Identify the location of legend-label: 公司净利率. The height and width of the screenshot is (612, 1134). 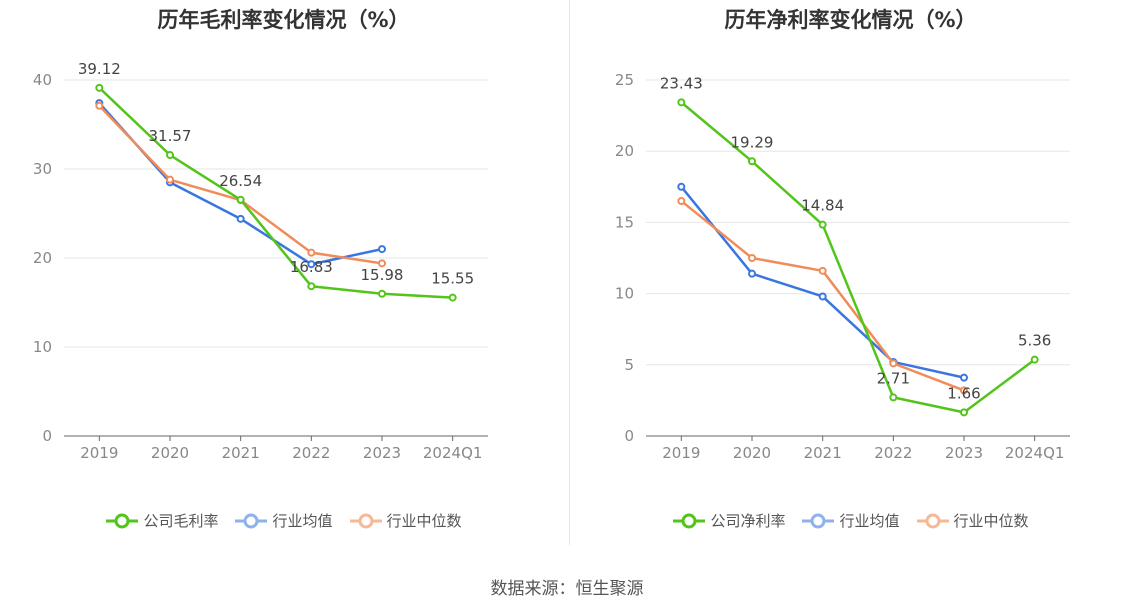
(748, 521).